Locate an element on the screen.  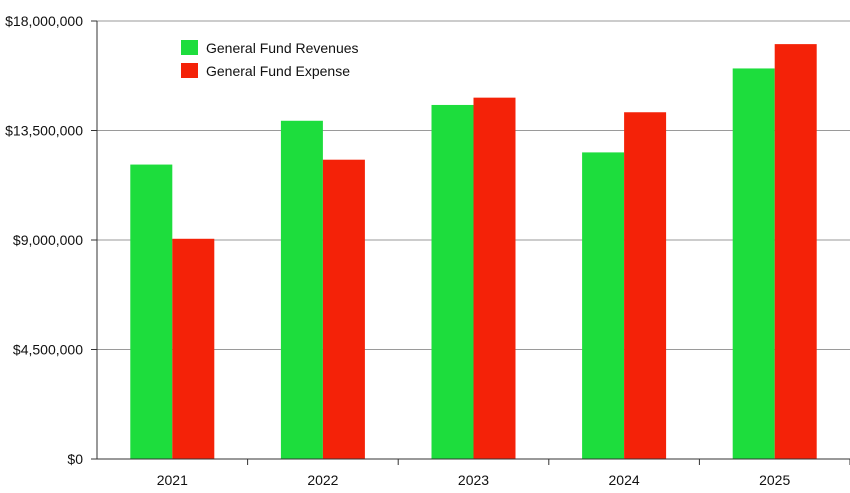
y-tick-label: $4,500,000 is located at coordinates (48, 350).